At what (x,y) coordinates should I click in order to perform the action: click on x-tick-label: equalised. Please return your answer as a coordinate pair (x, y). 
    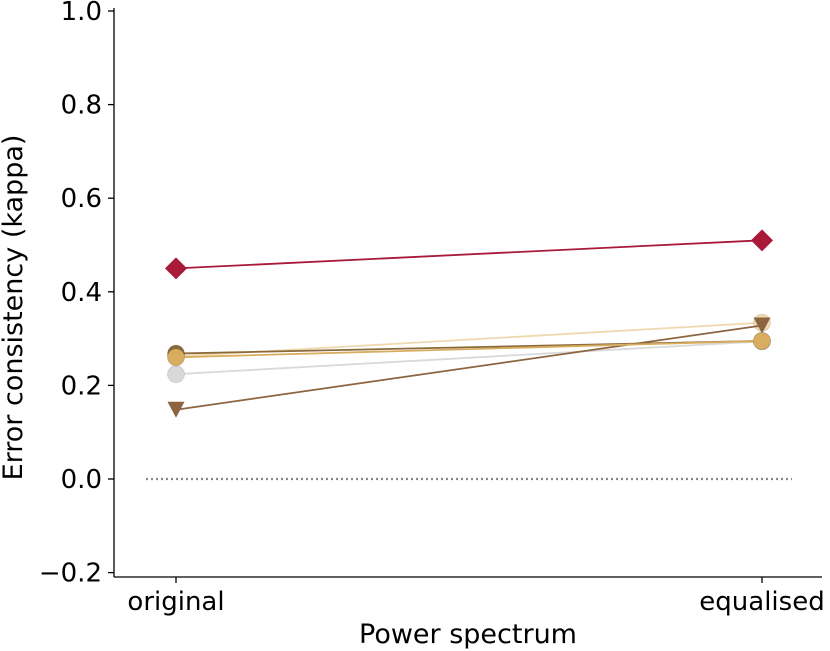
    Looking at the image, I should click on (761, 602).